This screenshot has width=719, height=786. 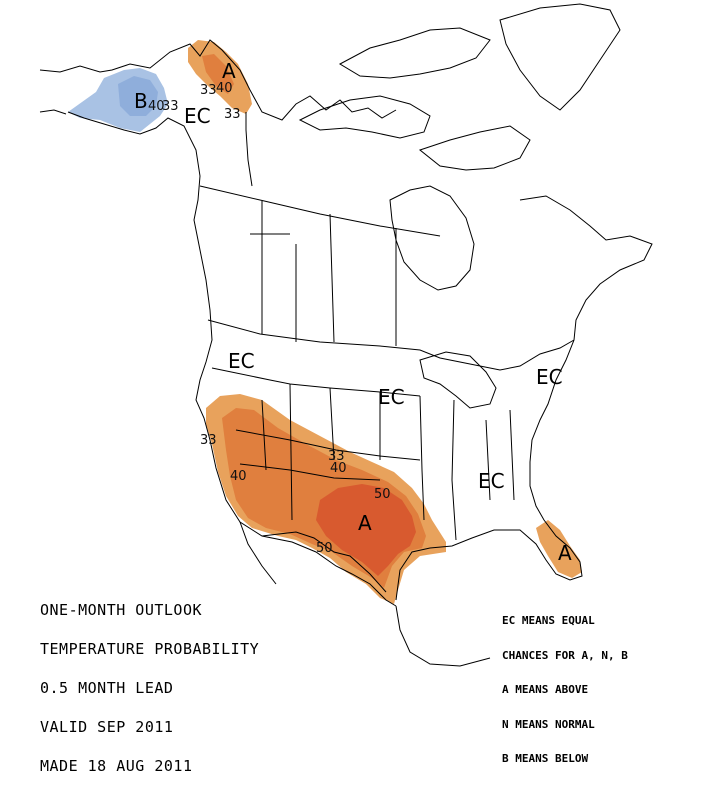 I want to click on canada-provinces, so click(x=320, y=265).